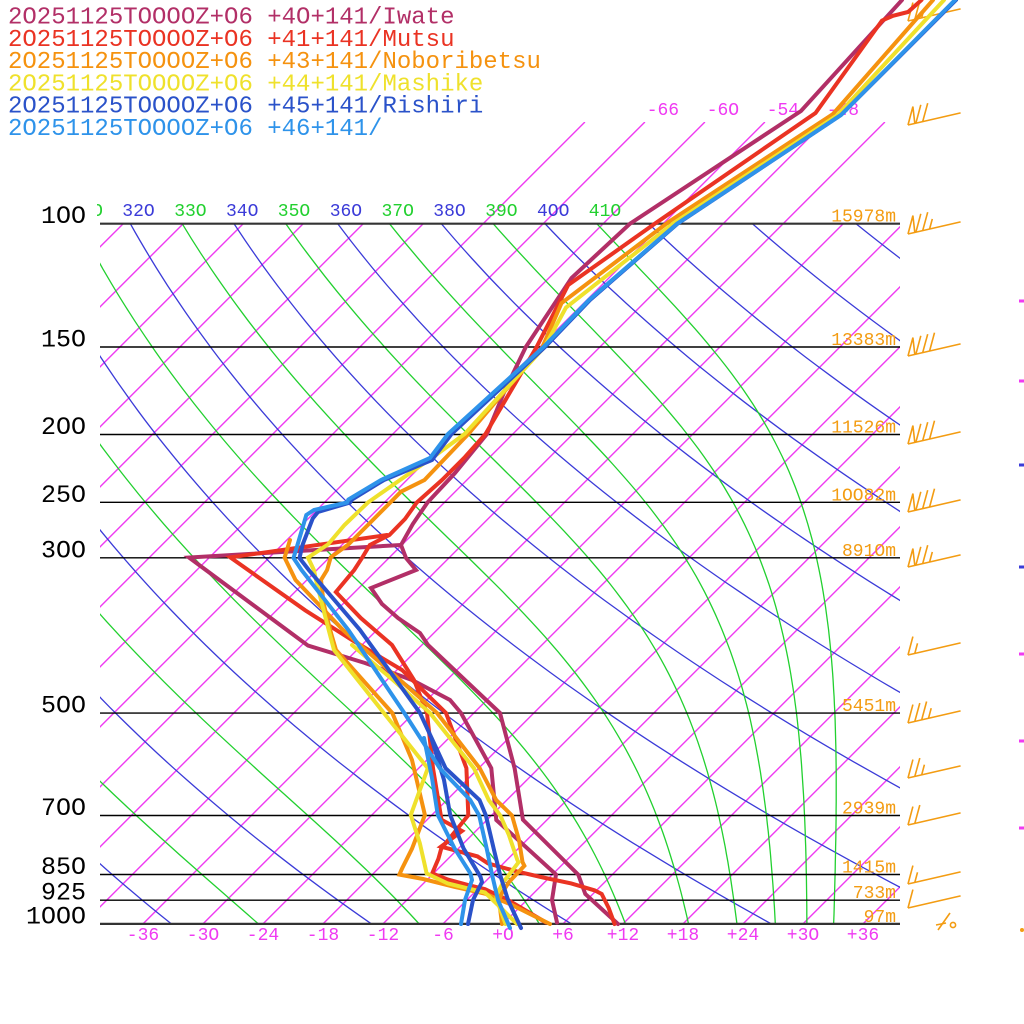 The image size is (1024, 1024). What do you see at coordinates (56, 916) in the screenshot?
I see `svg-text: 1OOO` at bounding box center [56, 916].